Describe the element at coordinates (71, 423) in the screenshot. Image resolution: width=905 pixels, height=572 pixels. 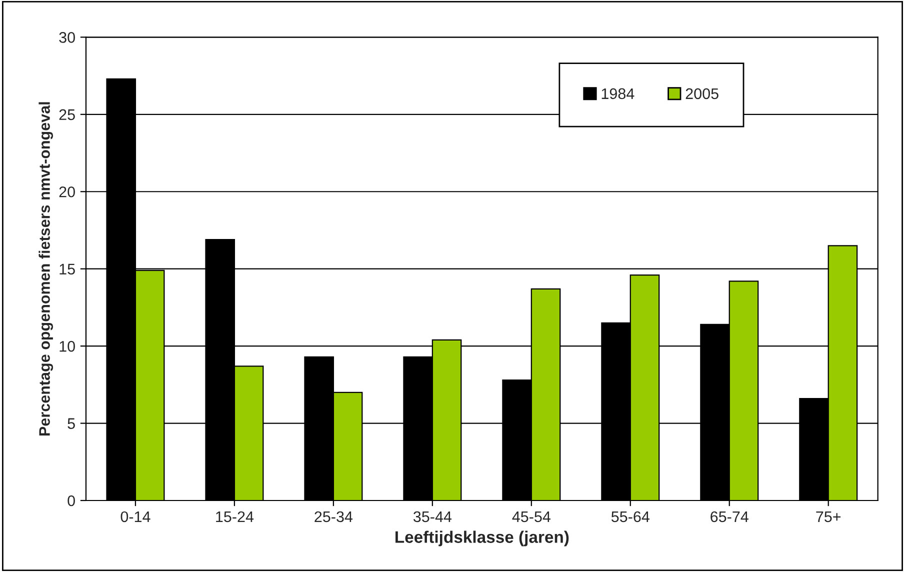
I see `y-tick-label: 5` at that location.